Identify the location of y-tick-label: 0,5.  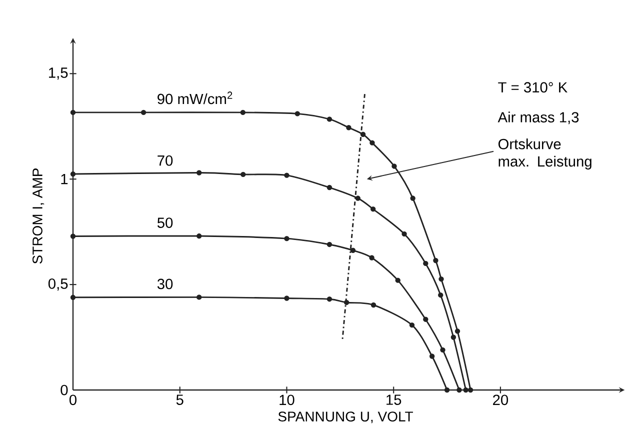
(58, 284).